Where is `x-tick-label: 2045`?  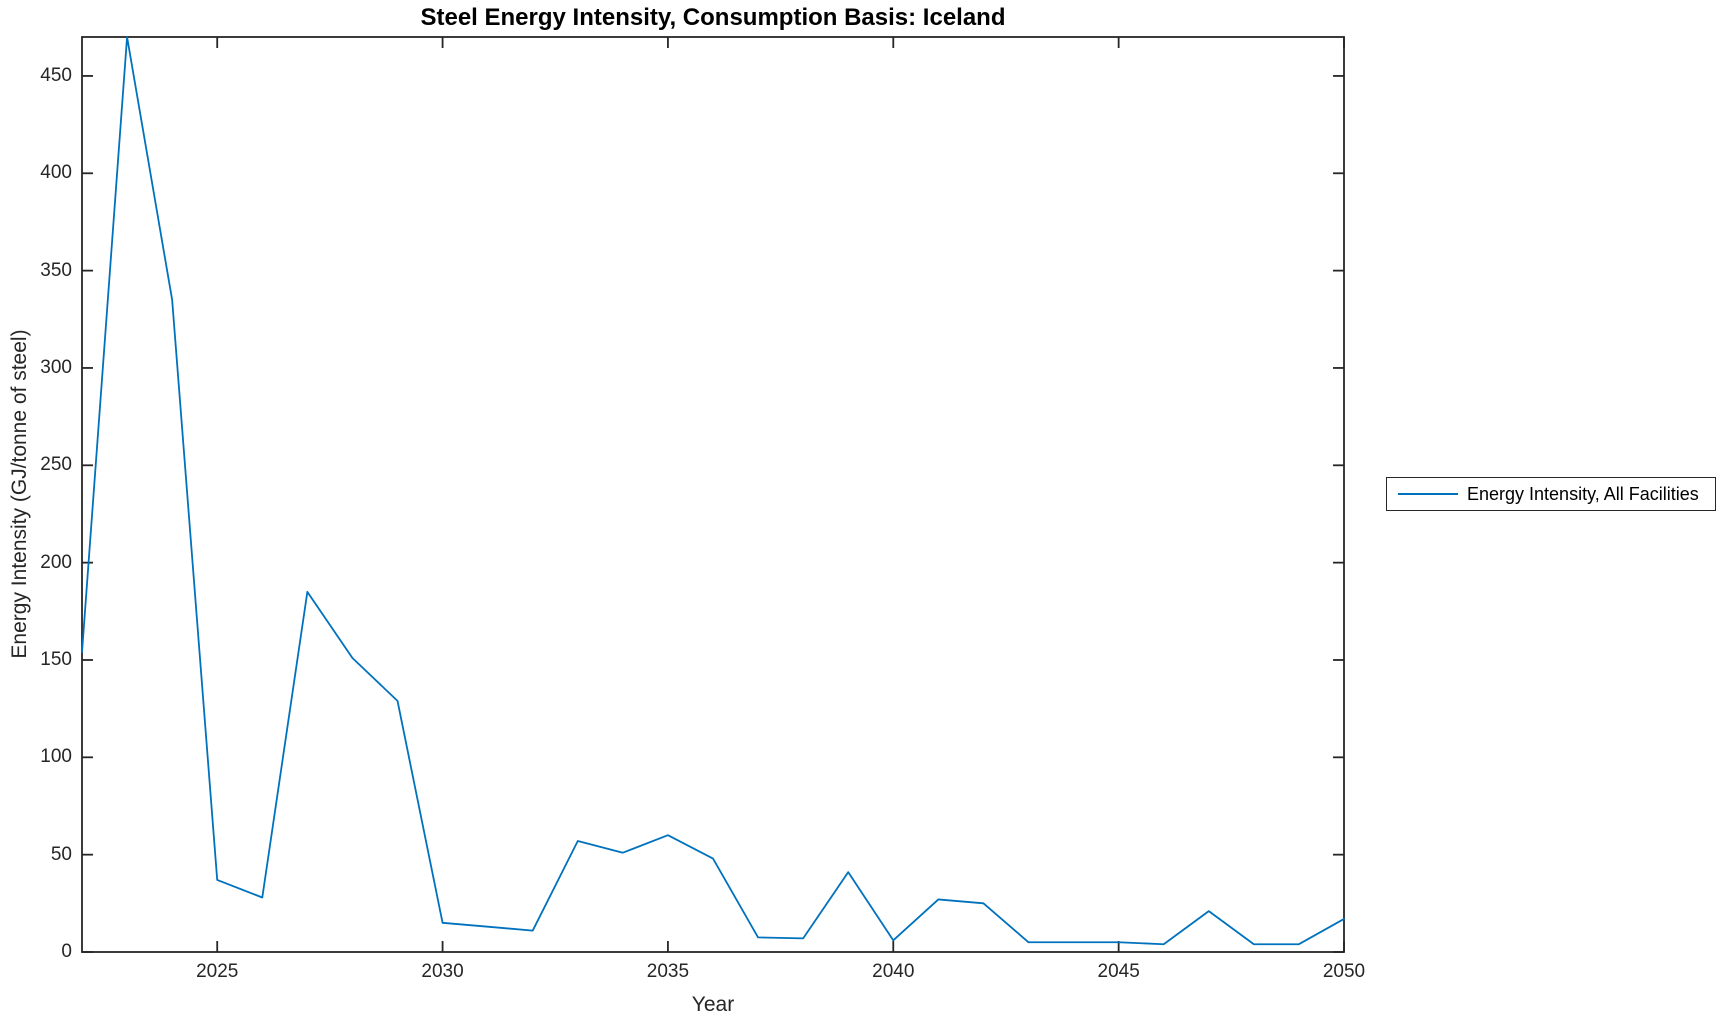
x-tick-label: 2045 is located at coordinates (1118, 971).